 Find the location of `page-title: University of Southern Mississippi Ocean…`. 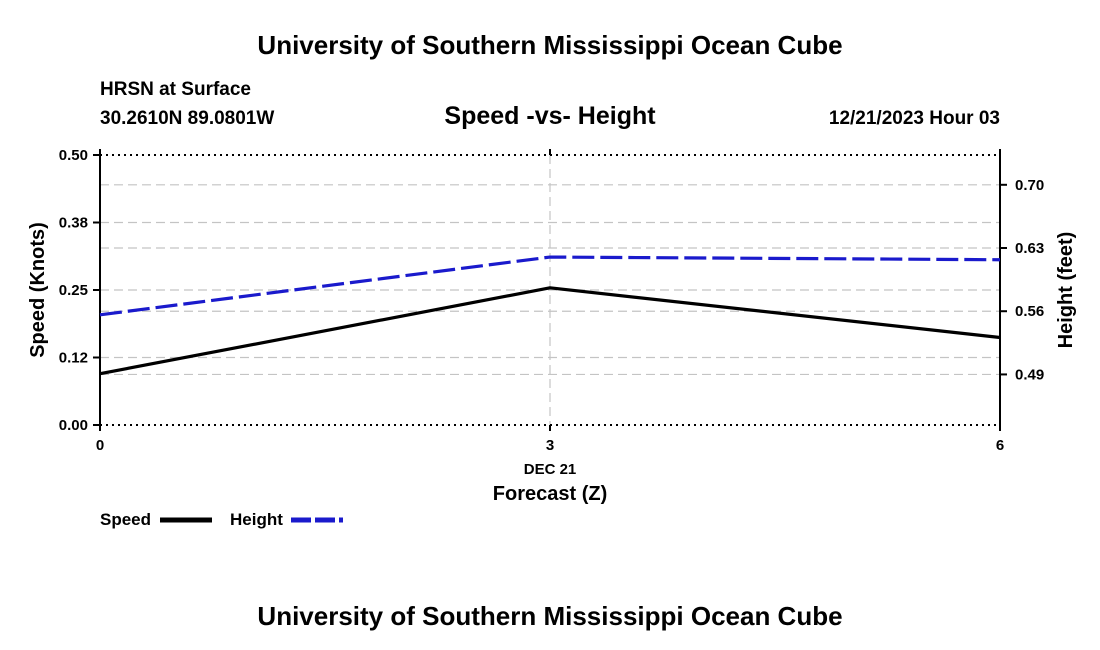

page-title: University of Southern Mississippi Ocean… is located at coordinates (549, 45).